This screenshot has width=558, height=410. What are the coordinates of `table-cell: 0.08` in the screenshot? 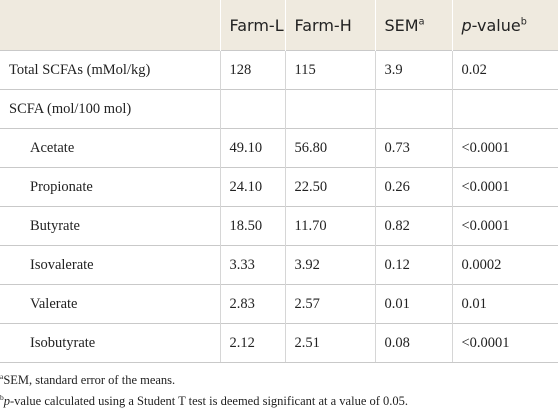 It's located at (413, 343).